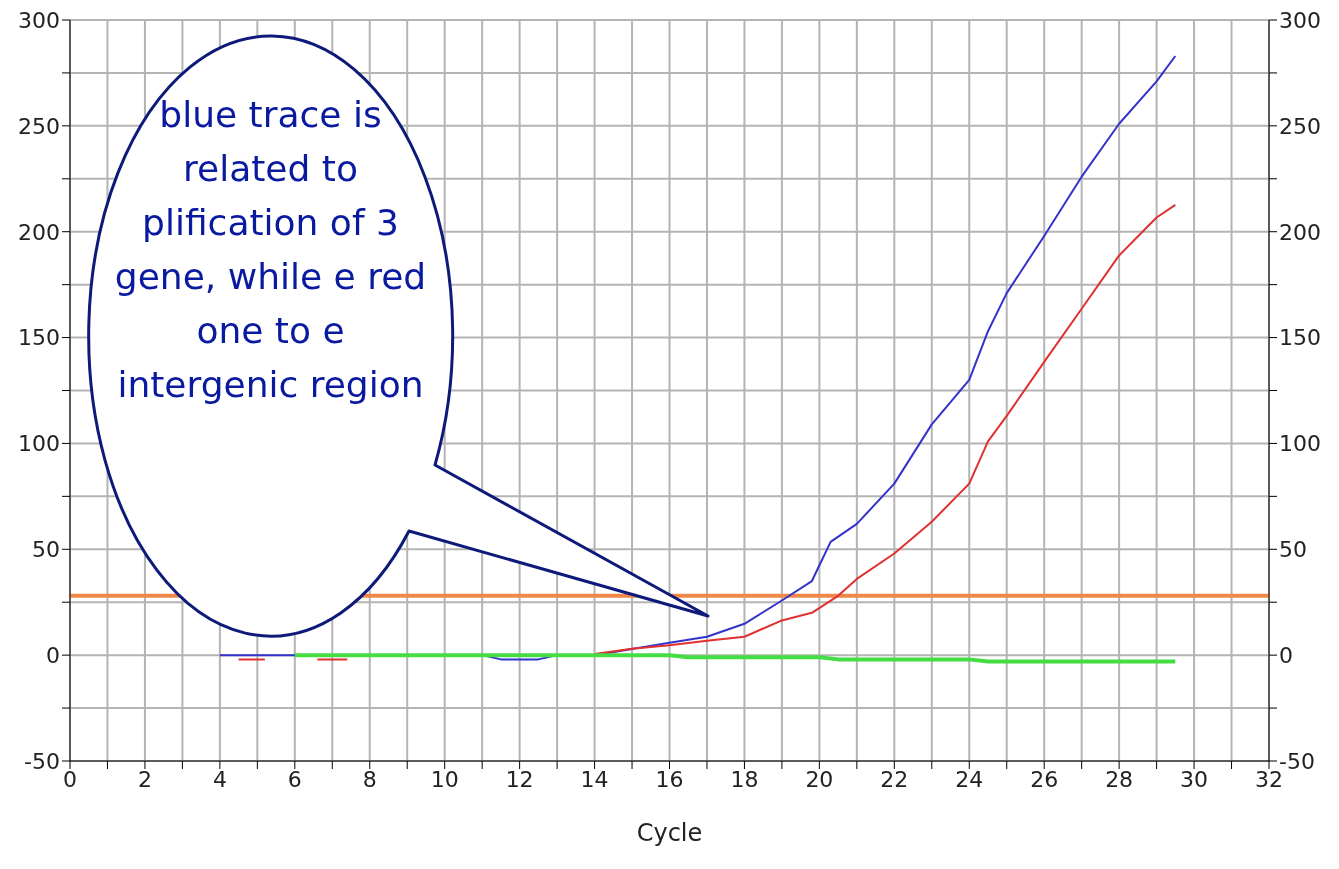  Describe the element at coordinates (669, 833) in the screenshot. I see `x-axis-title: Cycle` at that location.